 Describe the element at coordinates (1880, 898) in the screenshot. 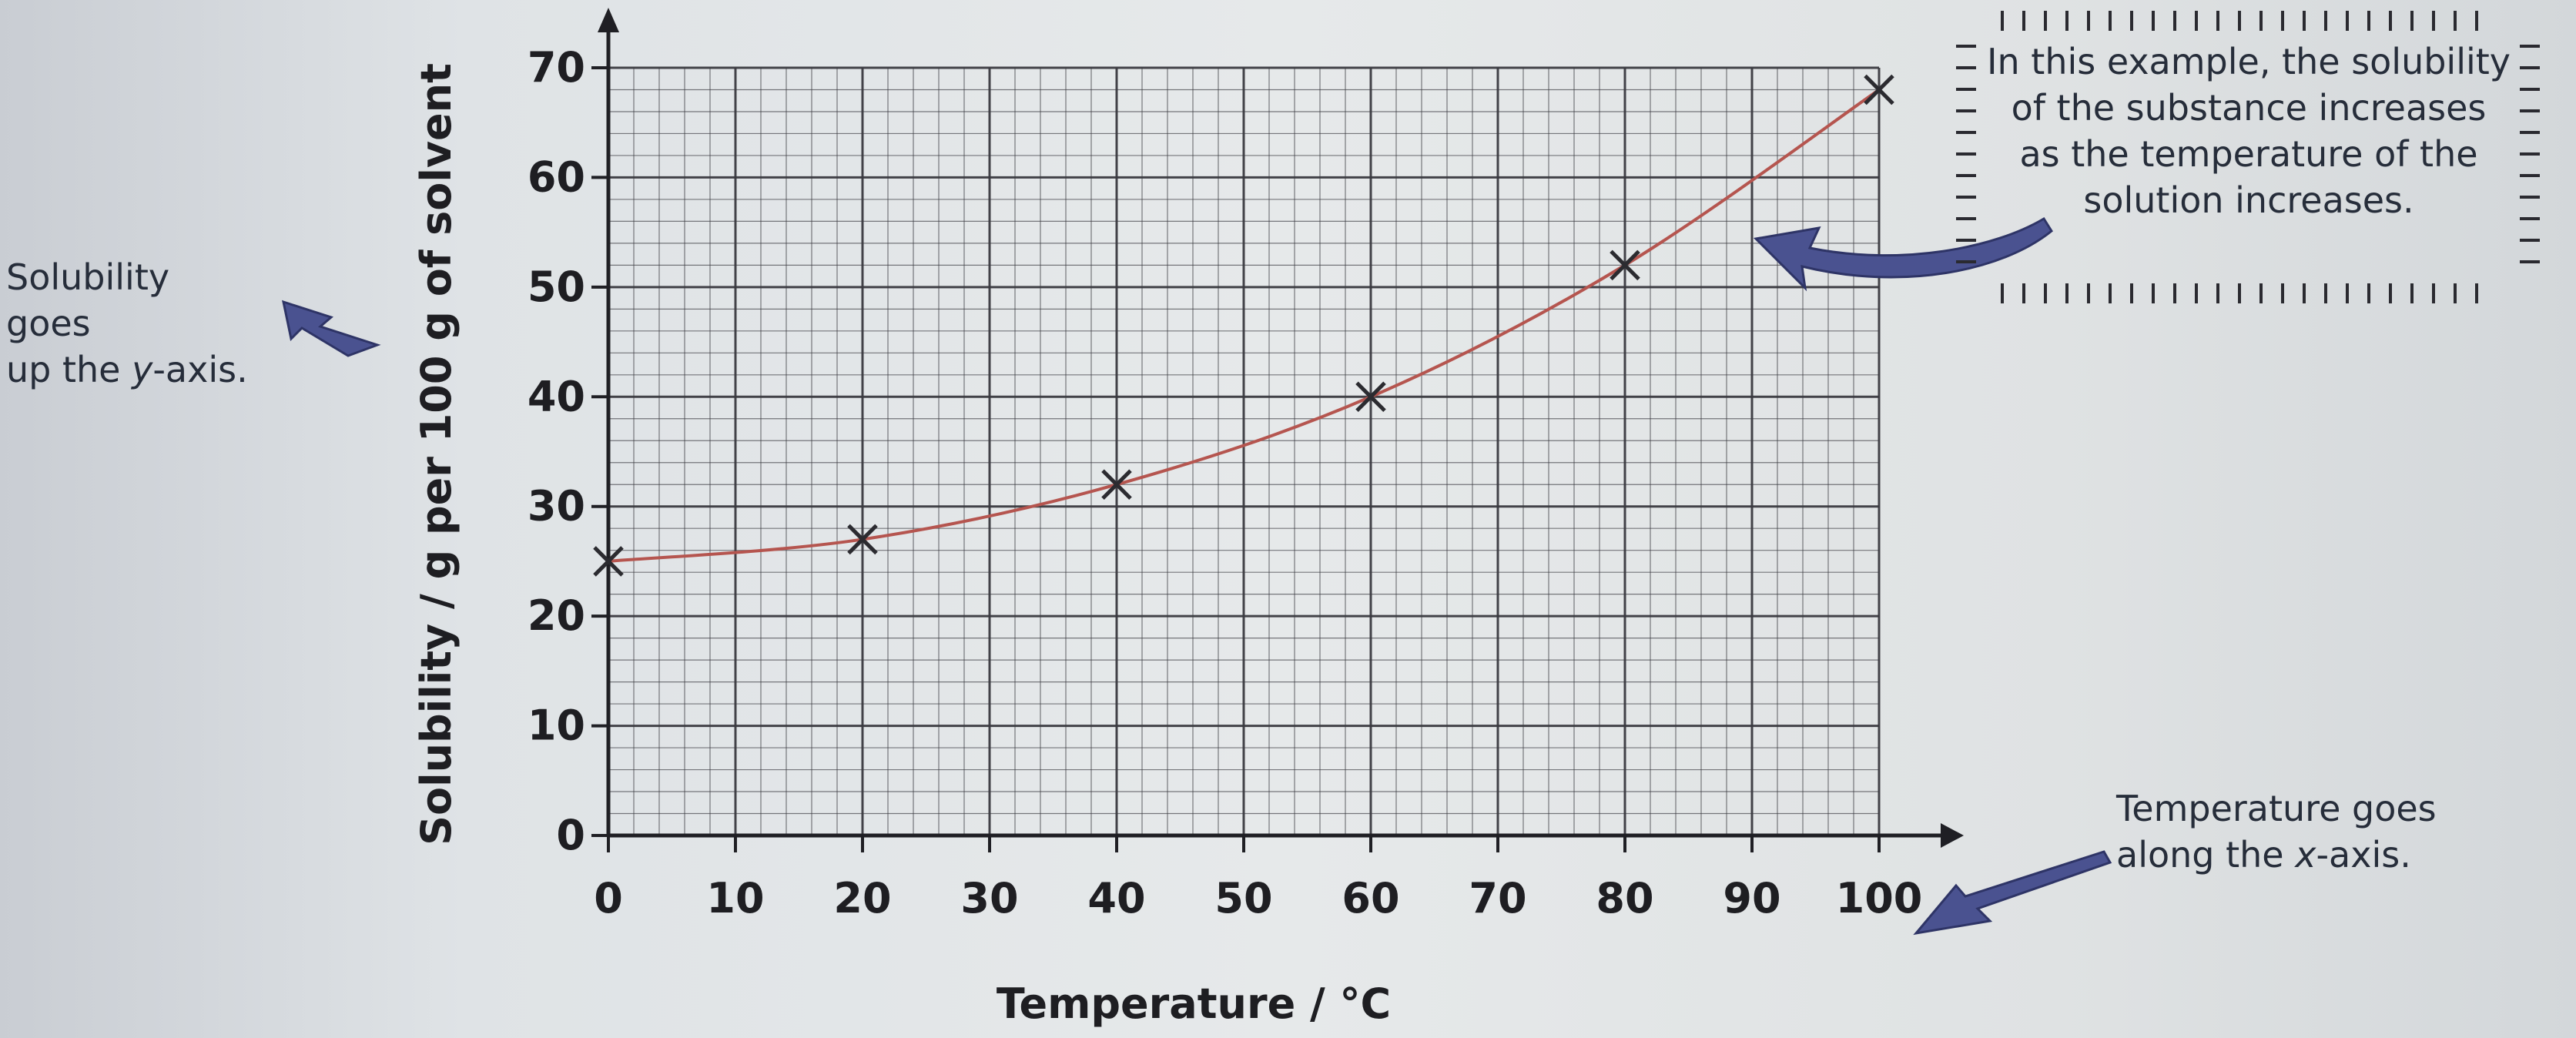

I see `x-tick-label: 100` at that location.